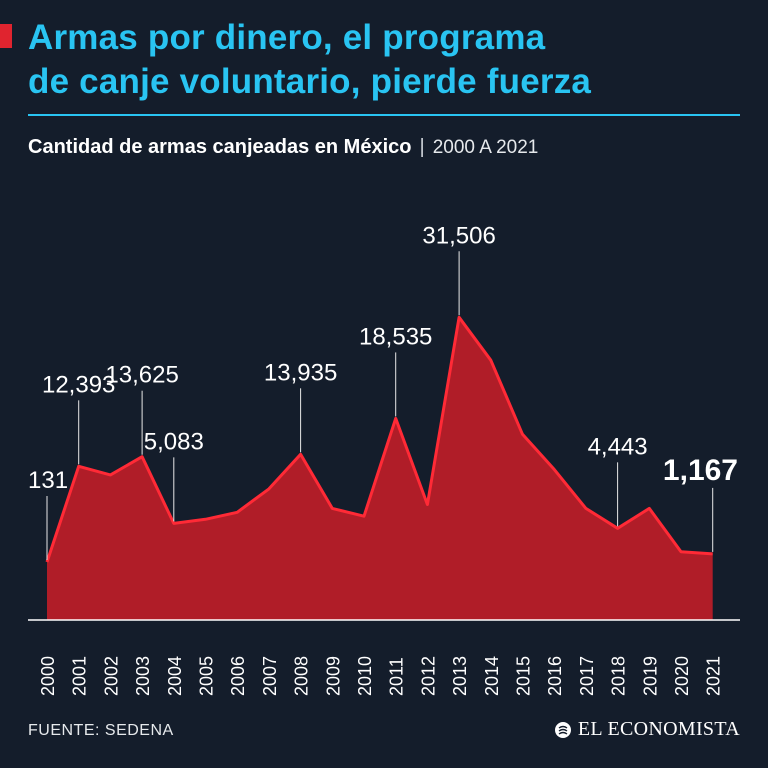  I want to click on x-tick-label: 2007, so click(270, 676).